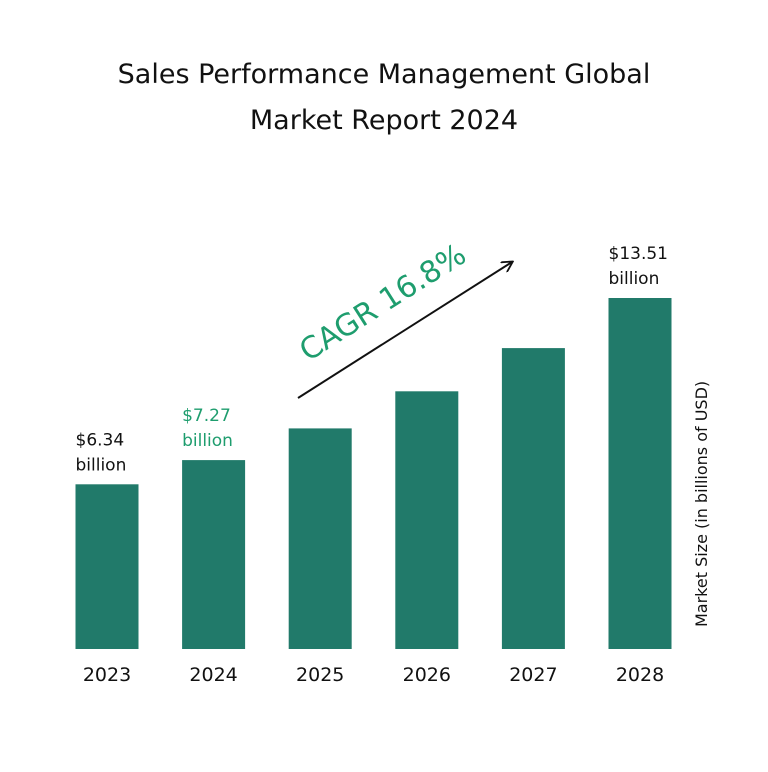  What do you see at coordinates (107, 675) in the screenshot?
I see `x-tick-label-2023: 2023` at bounding box center [107, 675].